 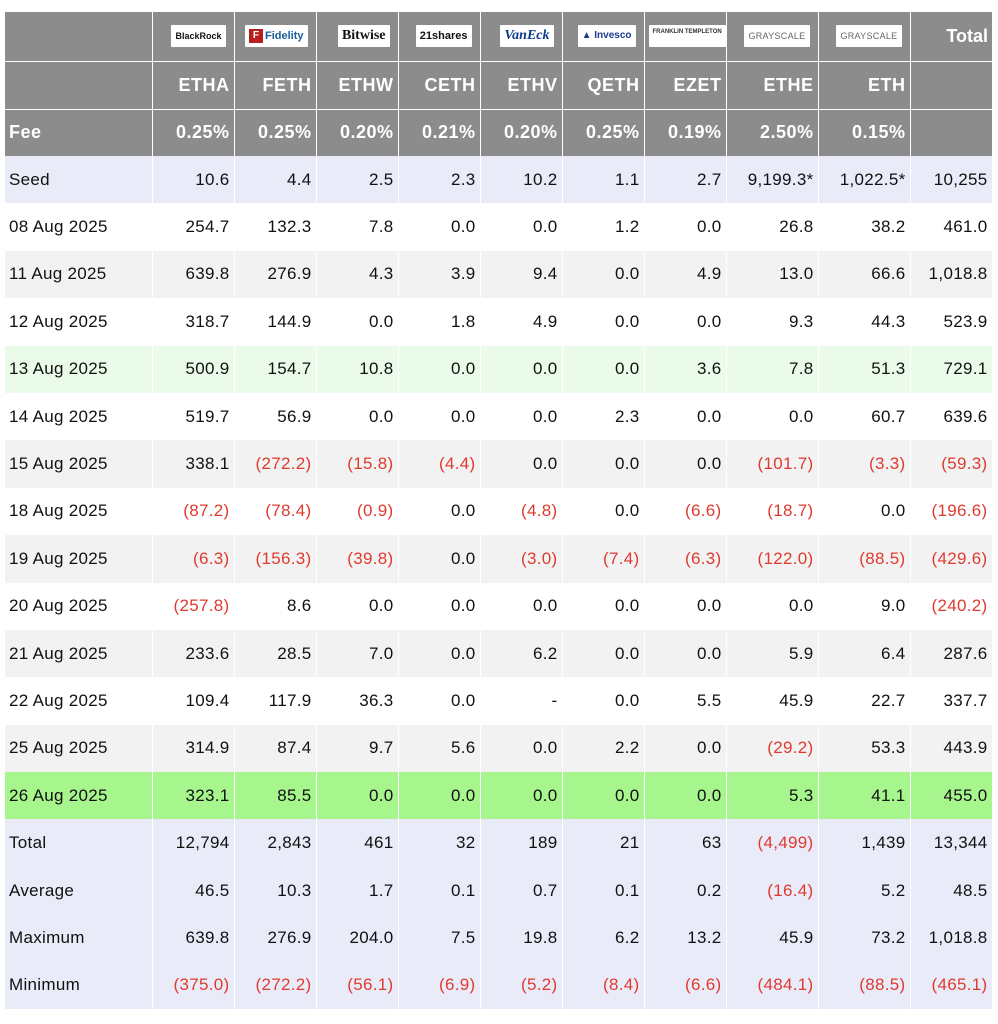 What do you see at coordinates (193, 701) in the screenshot?
I see `value-cell: 109.4` at bounding box center [193, 701].